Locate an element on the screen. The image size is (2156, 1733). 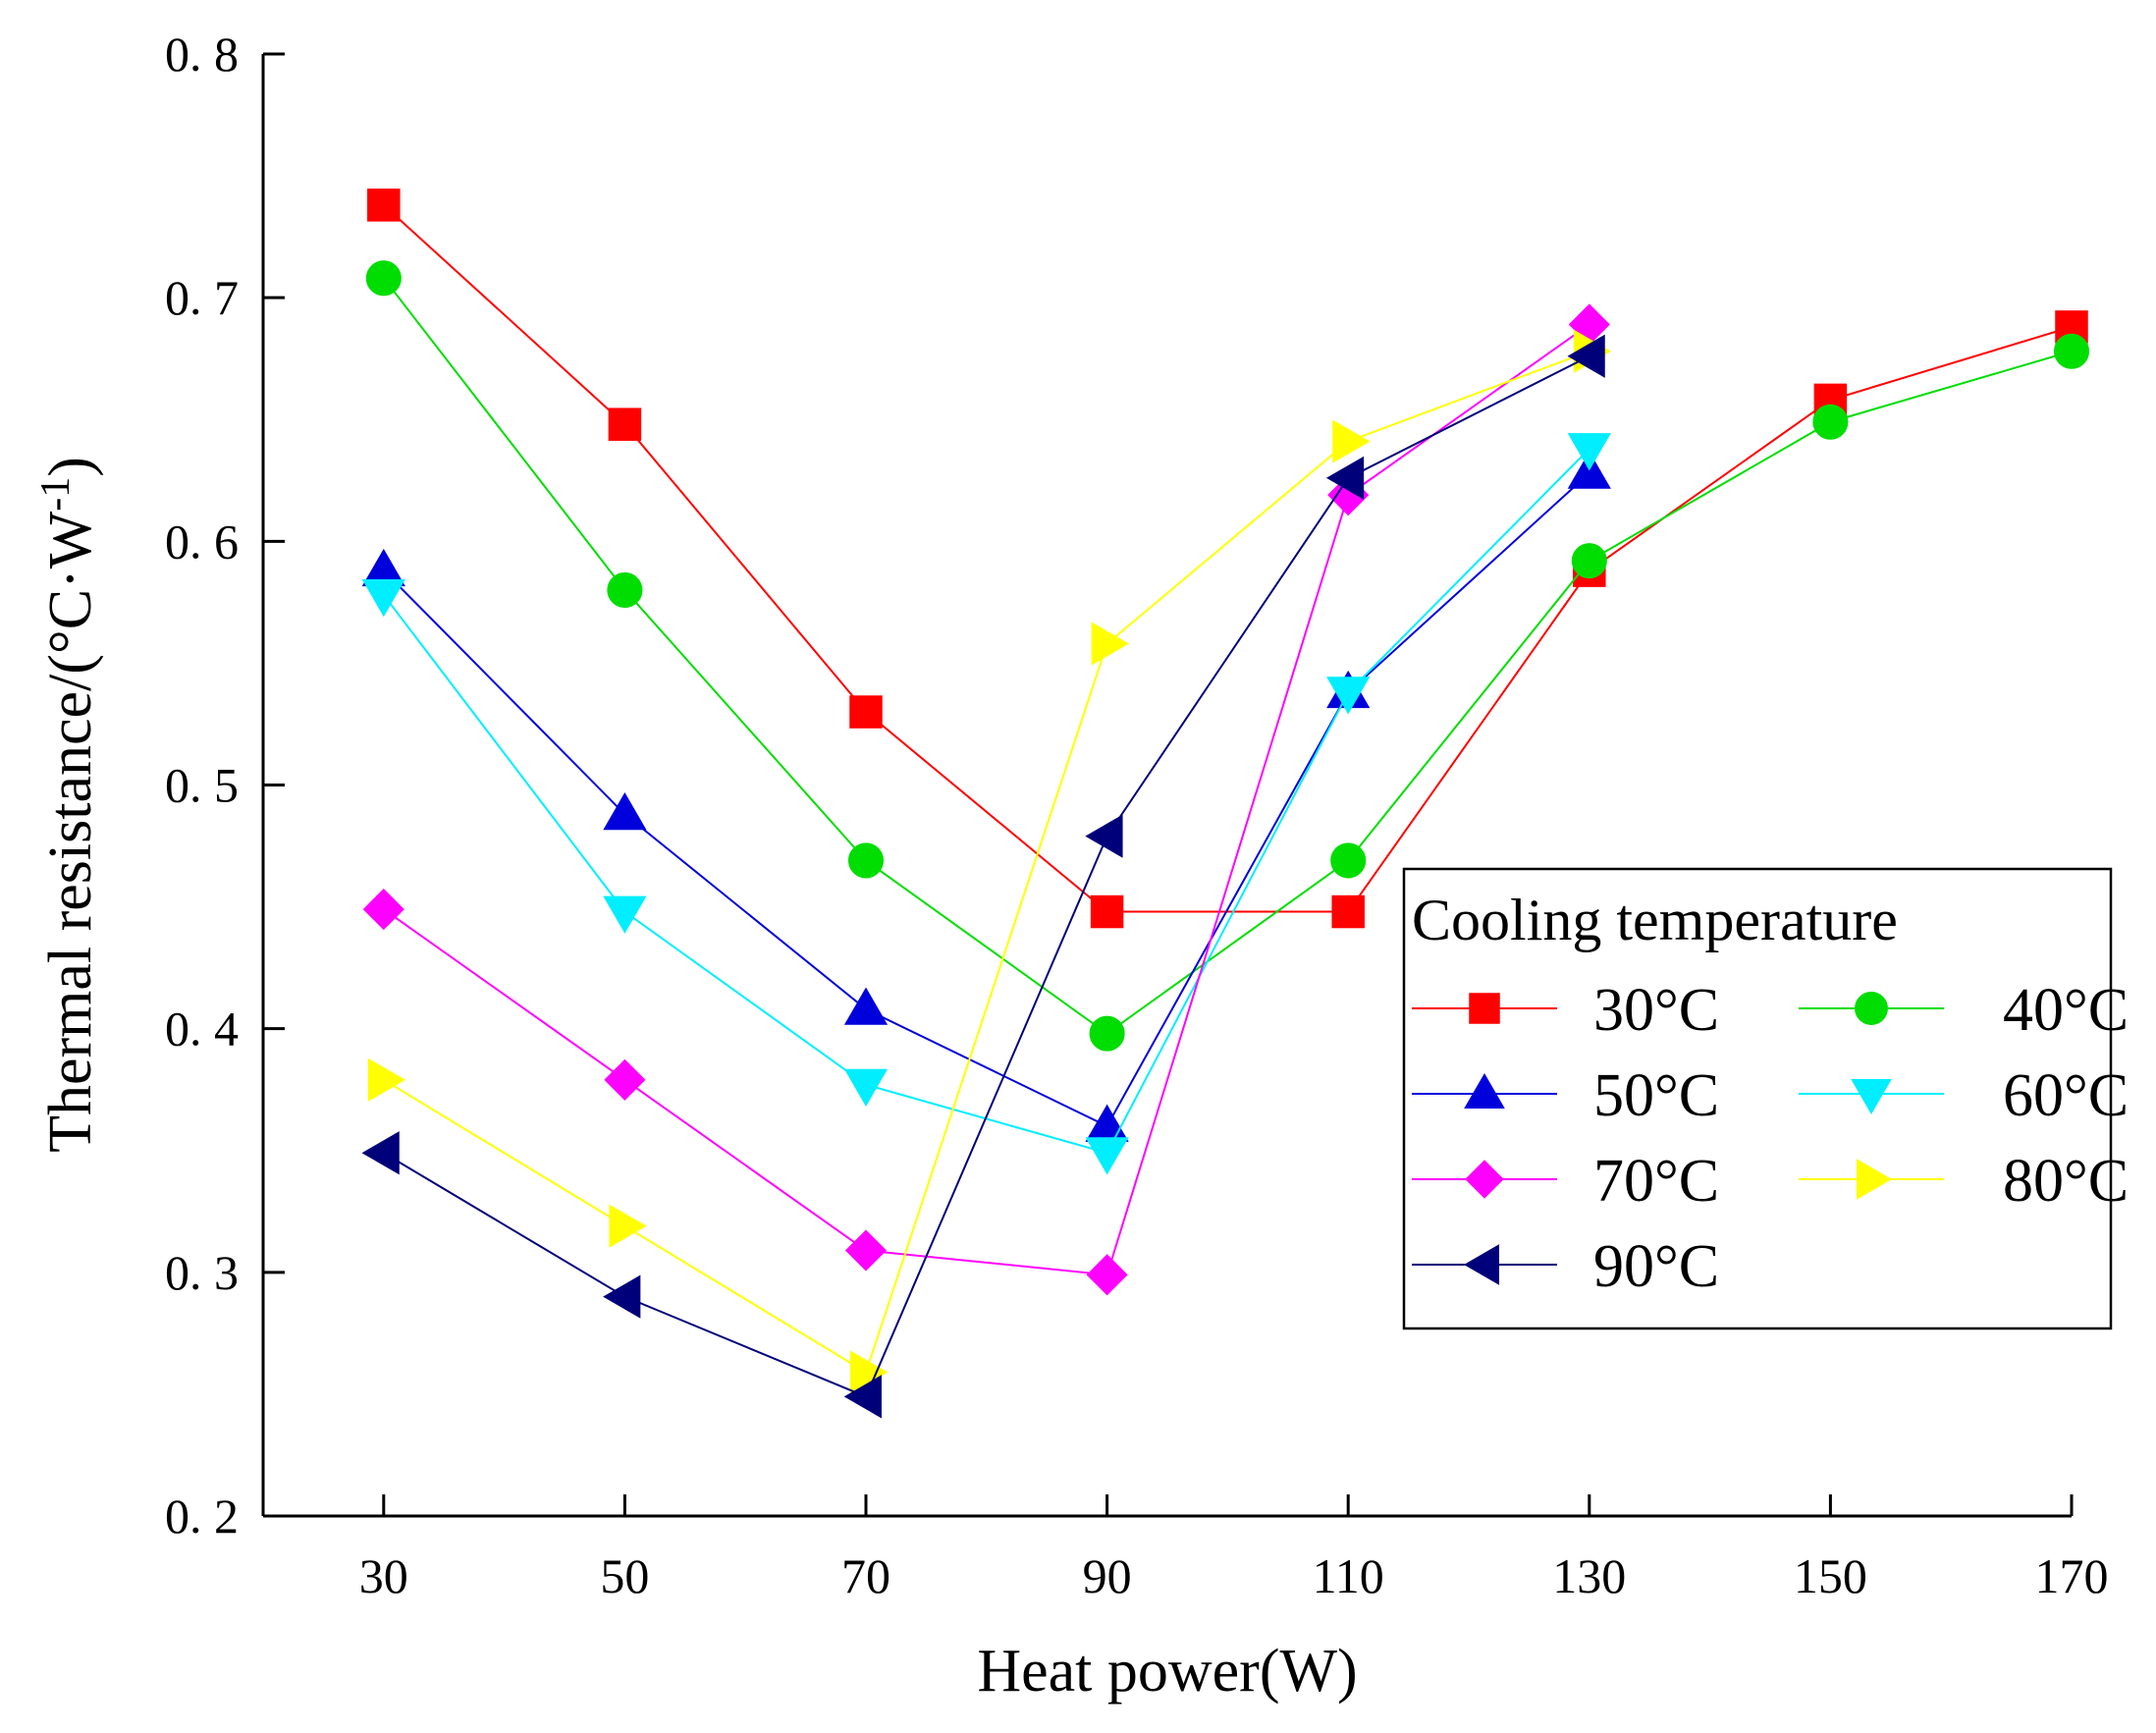
y-axis-title-main: Thermal resistance/(°C·W is located at coordinates (71, 832).